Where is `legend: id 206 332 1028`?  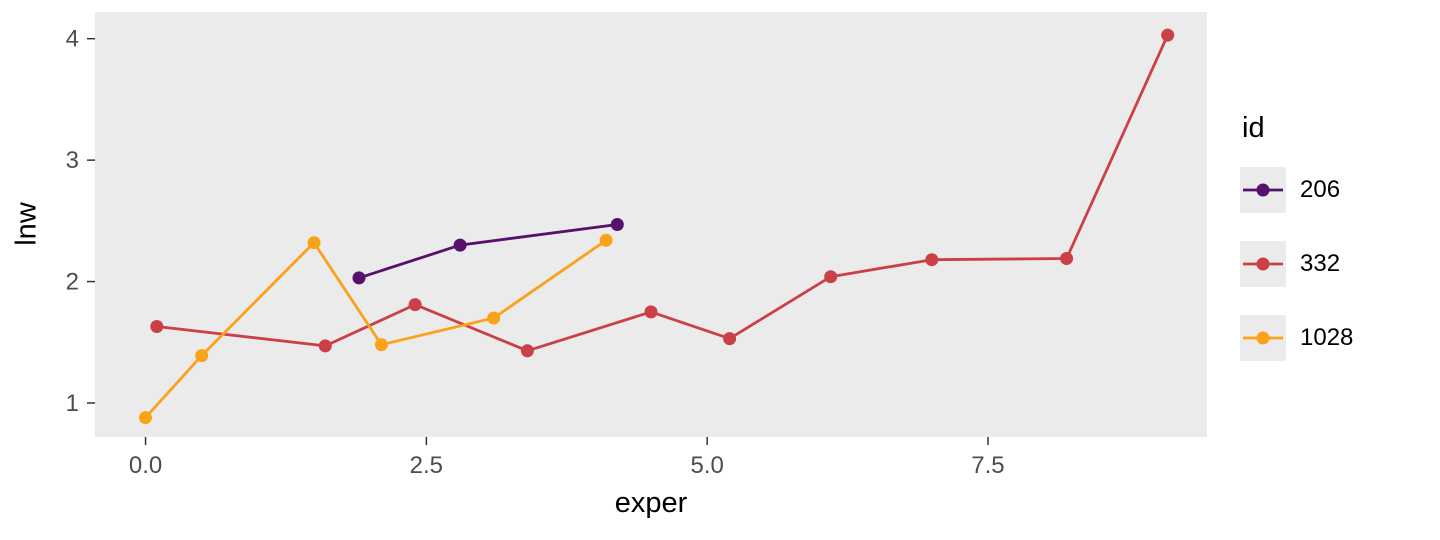
legend: id 206 332 1028 is located at coordinates (1296, 250).